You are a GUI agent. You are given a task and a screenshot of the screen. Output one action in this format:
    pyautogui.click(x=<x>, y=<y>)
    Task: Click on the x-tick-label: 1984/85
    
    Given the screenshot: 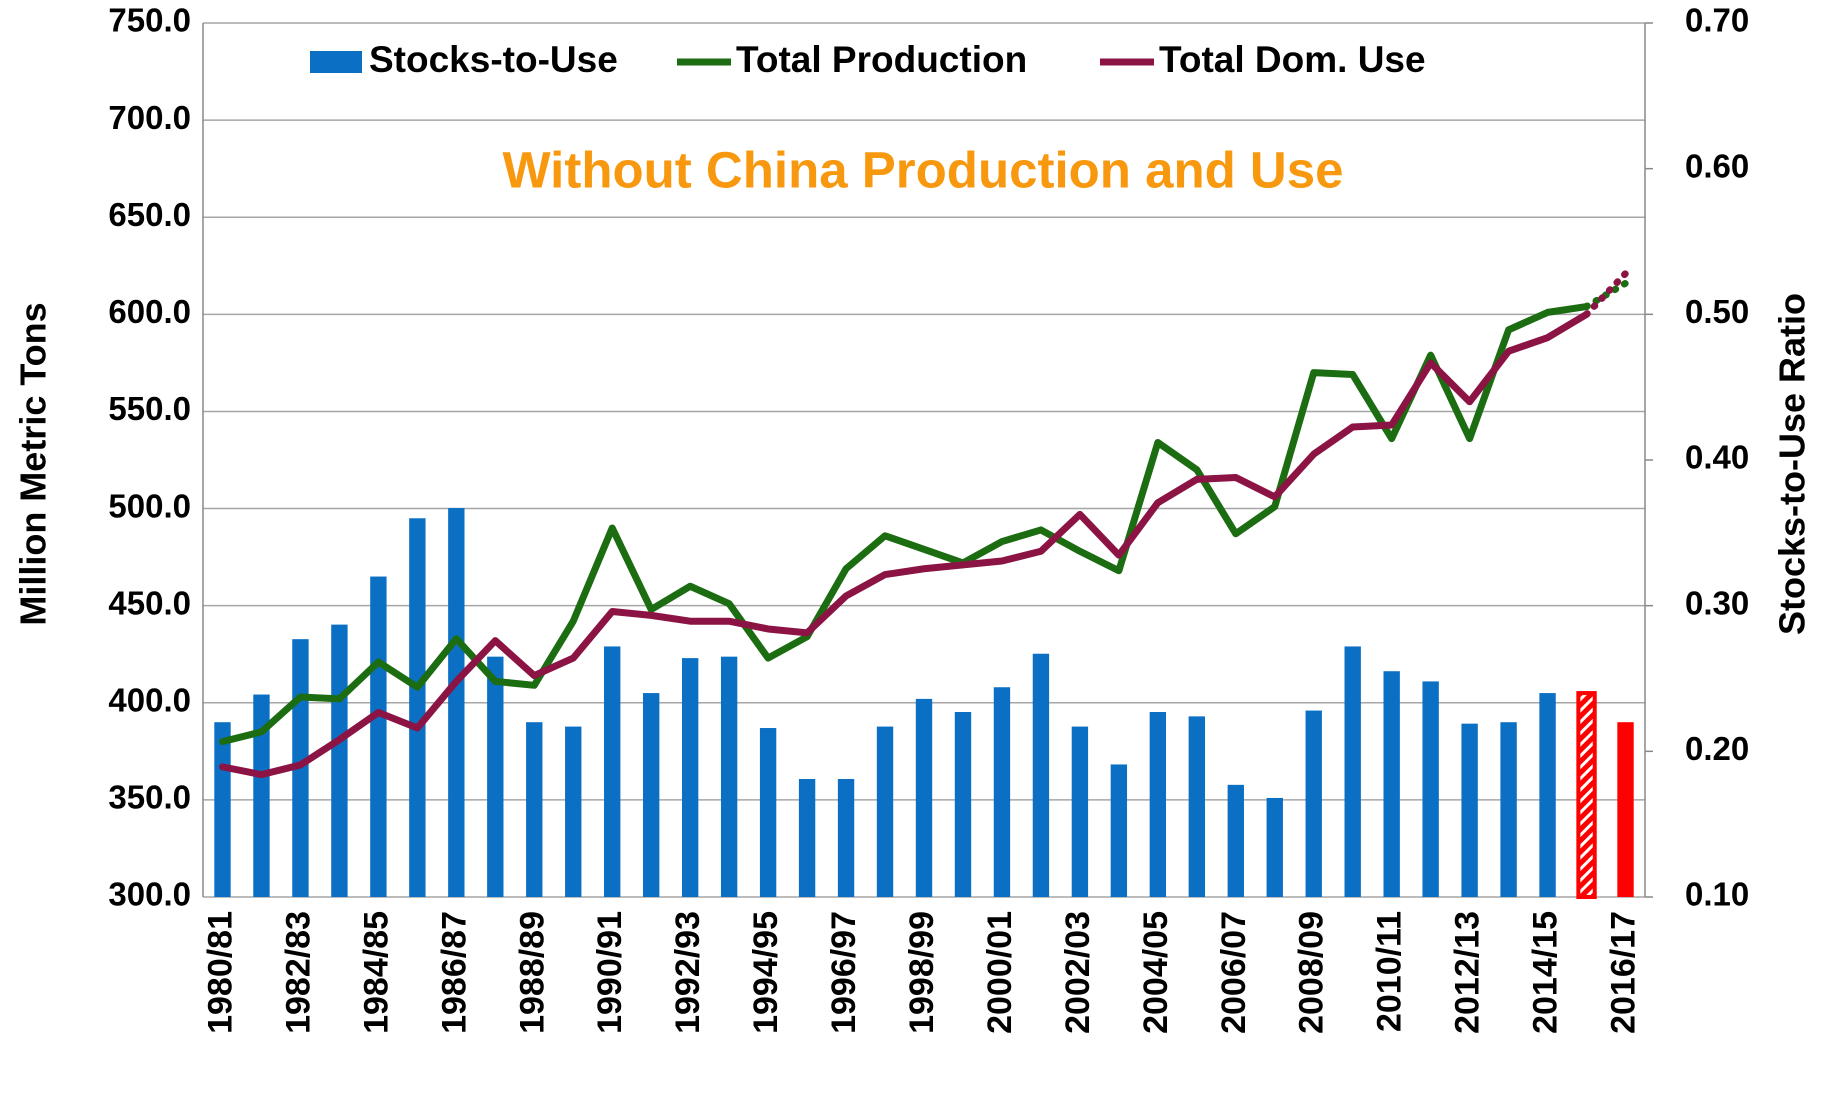 What is the action you would take?
    pyautogui.click(x=376, y=972)
    